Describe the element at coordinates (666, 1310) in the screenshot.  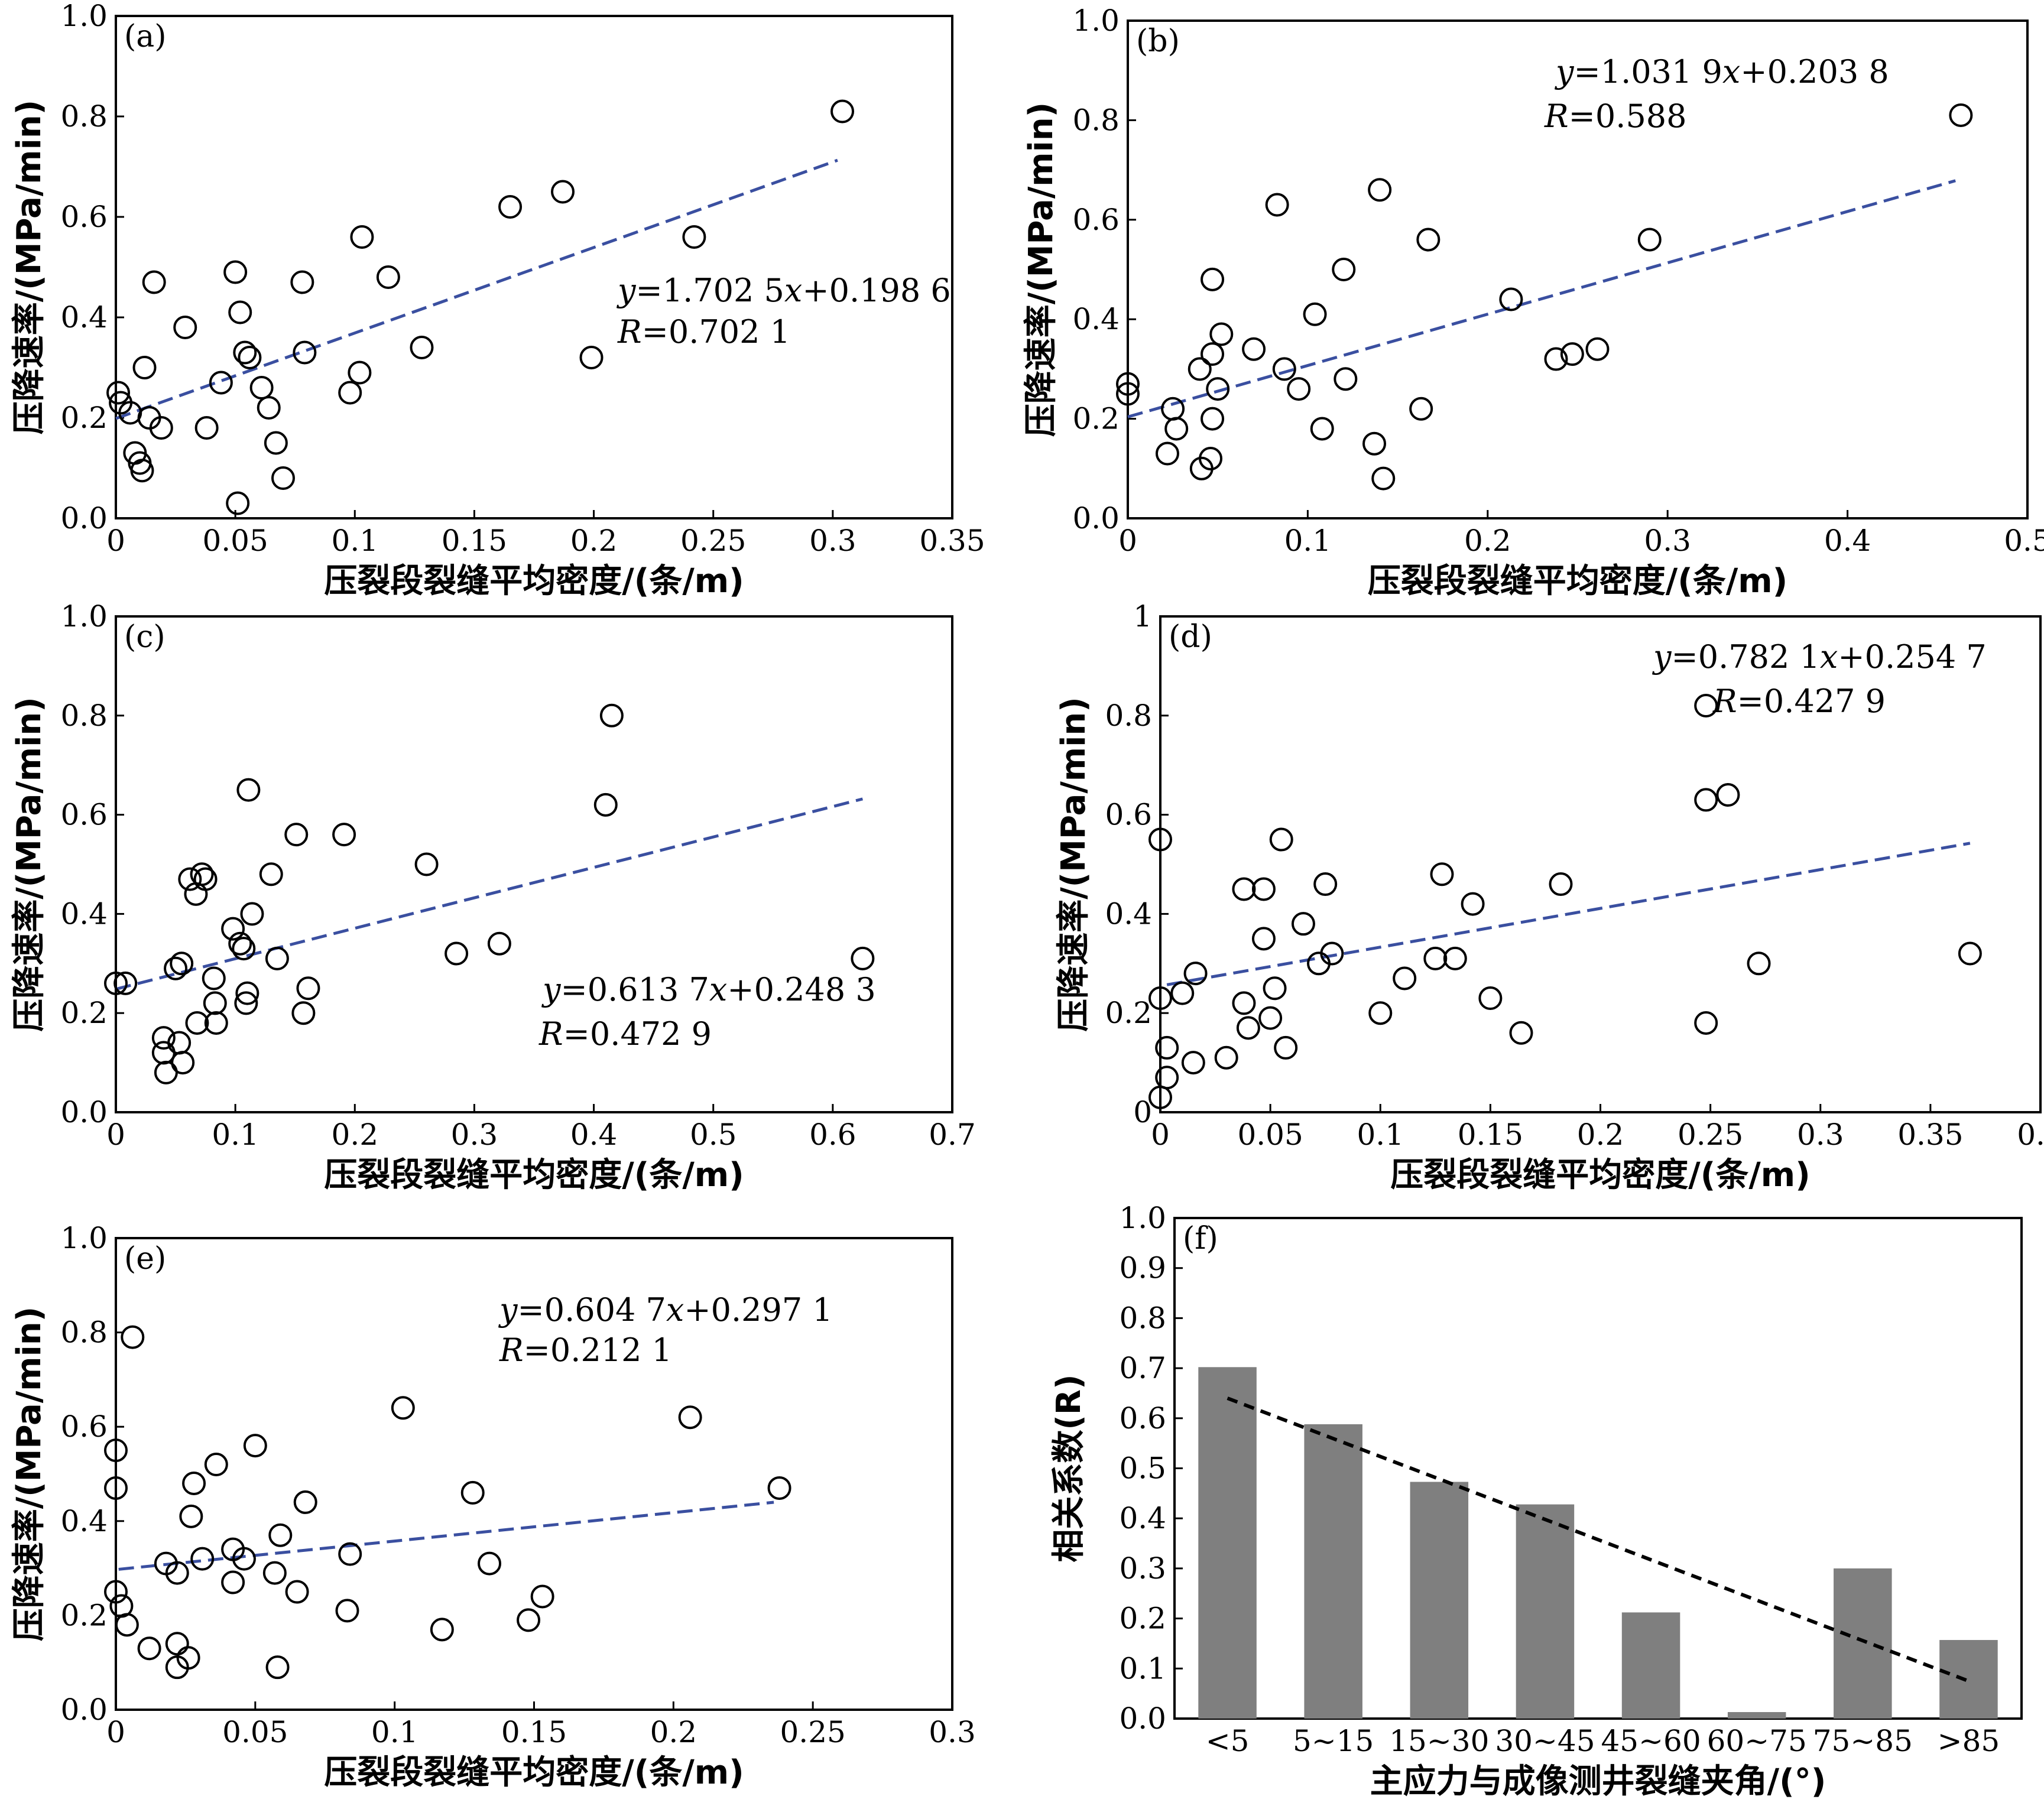
I see `fit-equation: y=0.604 7x+0.297 1` at that location.